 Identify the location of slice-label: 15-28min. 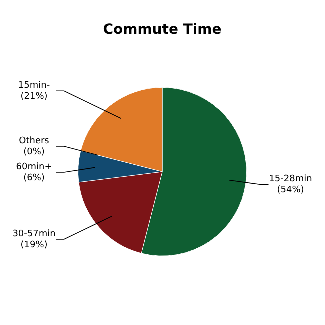
(290, 179).